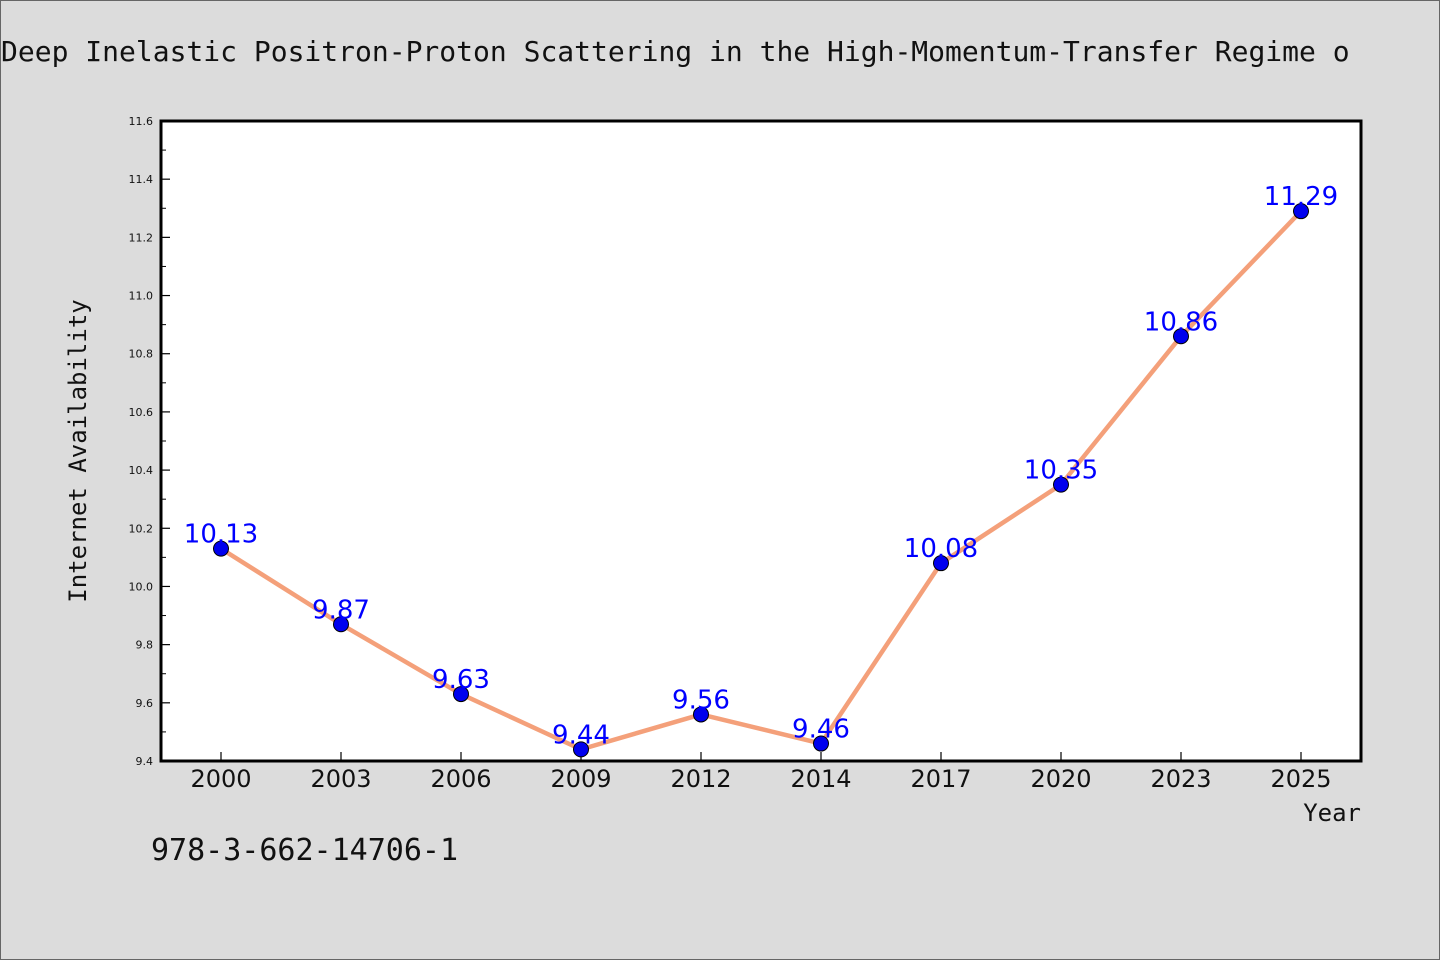  I want to click on data-label: 10.08, so click(941, 549).